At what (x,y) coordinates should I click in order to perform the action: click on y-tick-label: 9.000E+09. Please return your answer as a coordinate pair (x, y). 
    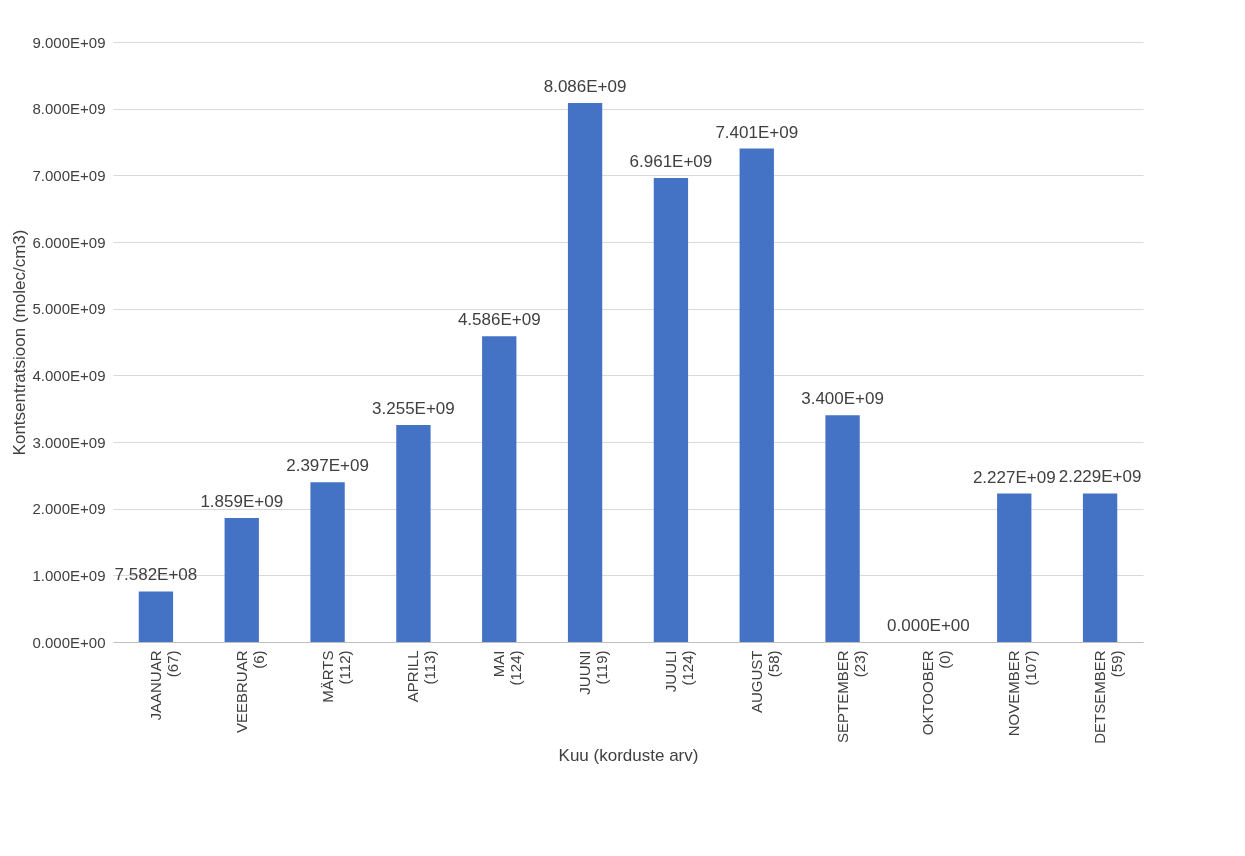
    Looking at the image, I should click on (69, 42).